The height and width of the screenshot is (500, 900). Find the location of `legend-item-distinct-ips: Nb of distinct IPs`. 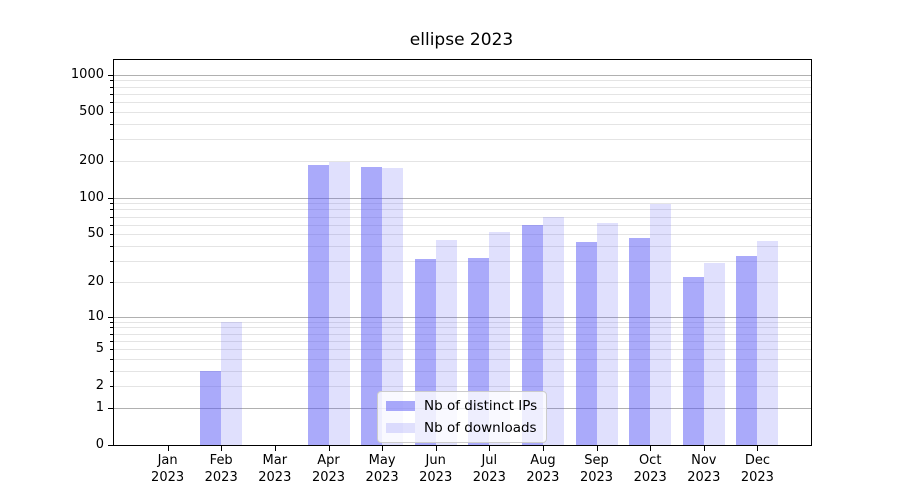

legend-item-distinct-ips: Nb of distinct IPs is located at coordinates (461, 406).